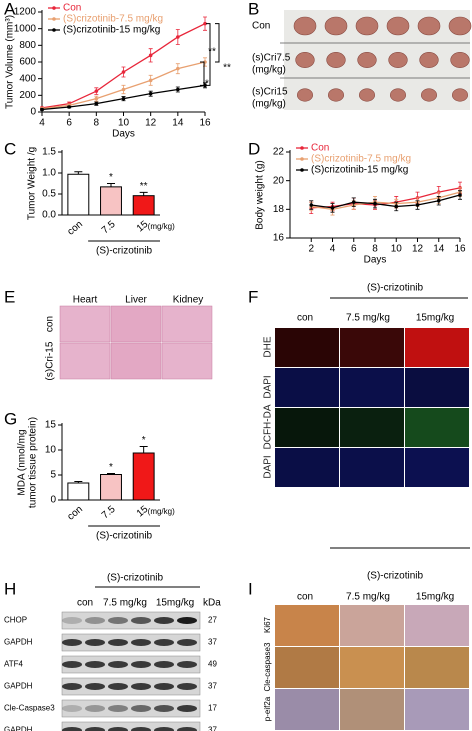 The height and width of the screenshot is (731, 472). I want to click on kda-label: 17, so click(212, 708).